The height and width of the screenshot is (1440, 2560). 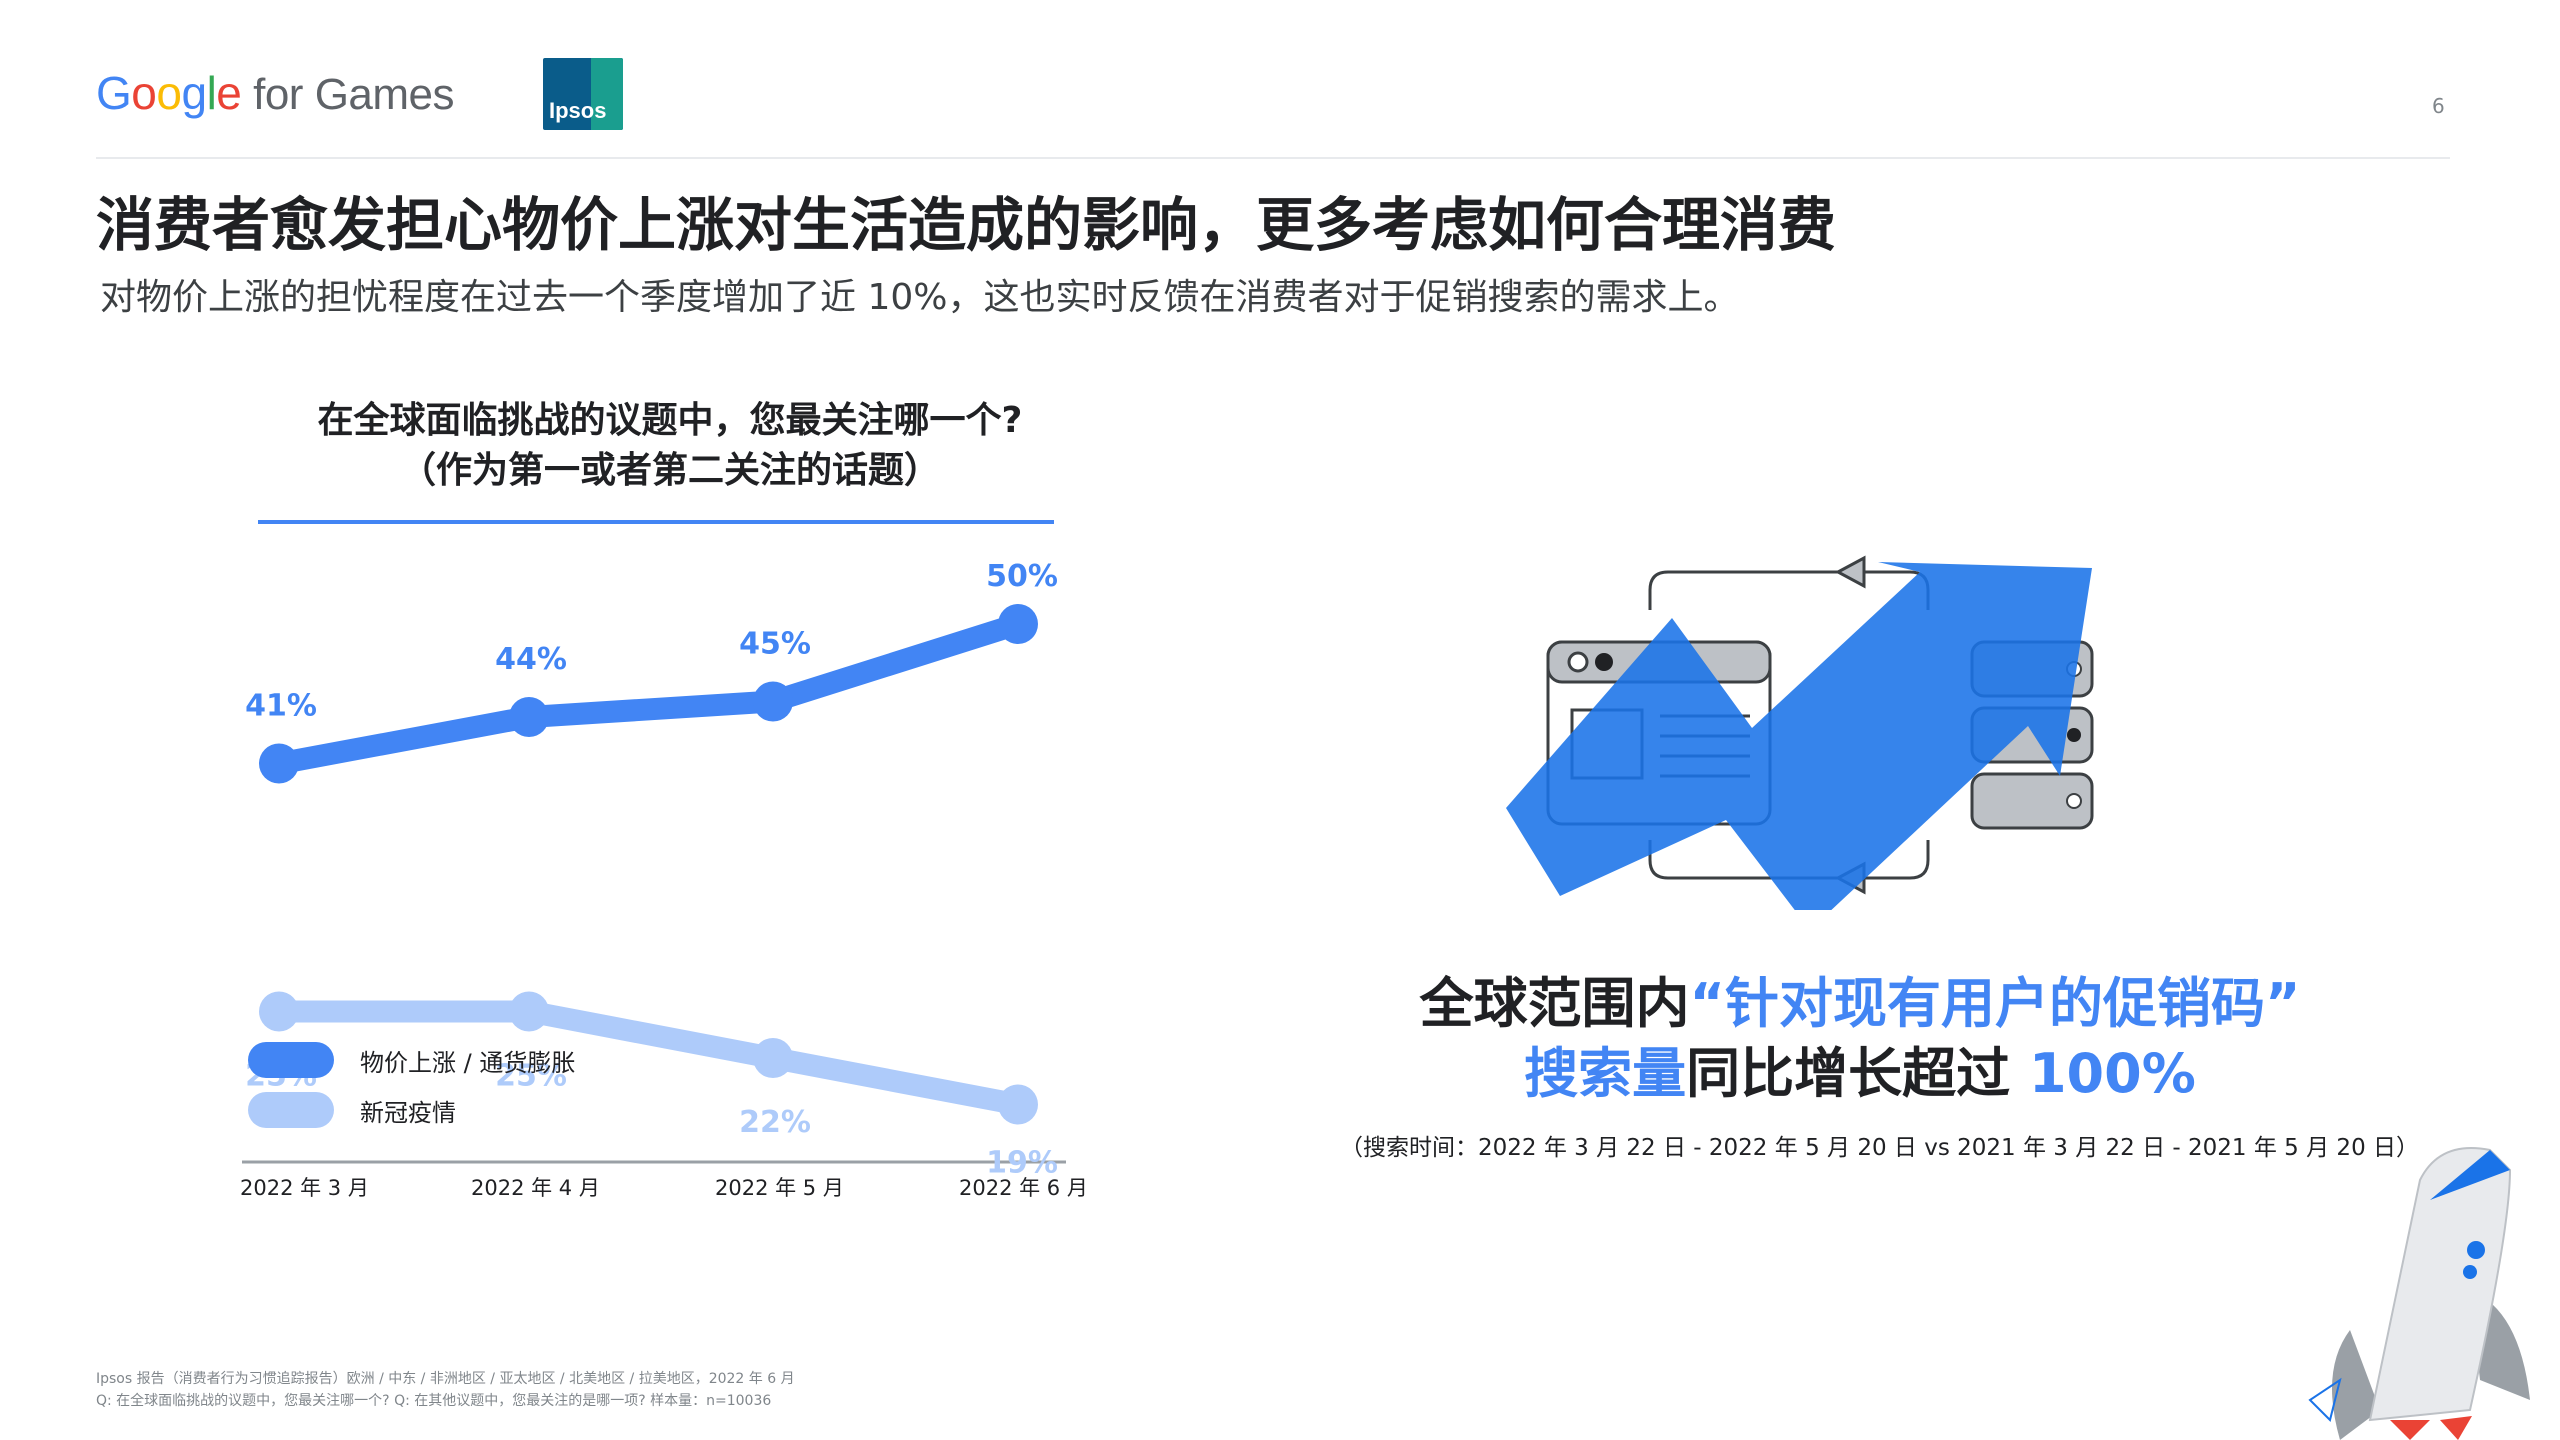 I want to click on legend-swatch-covid, so click(x=291, y=1110).